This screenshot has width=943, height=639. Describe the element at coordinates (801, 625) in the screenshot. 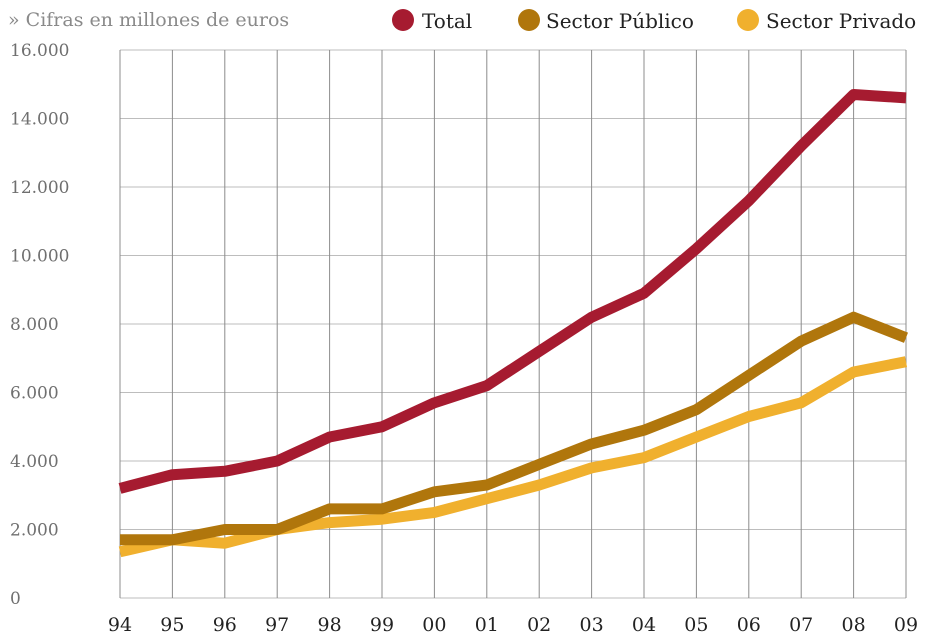

I see `x-tick-label: 07` at that location.